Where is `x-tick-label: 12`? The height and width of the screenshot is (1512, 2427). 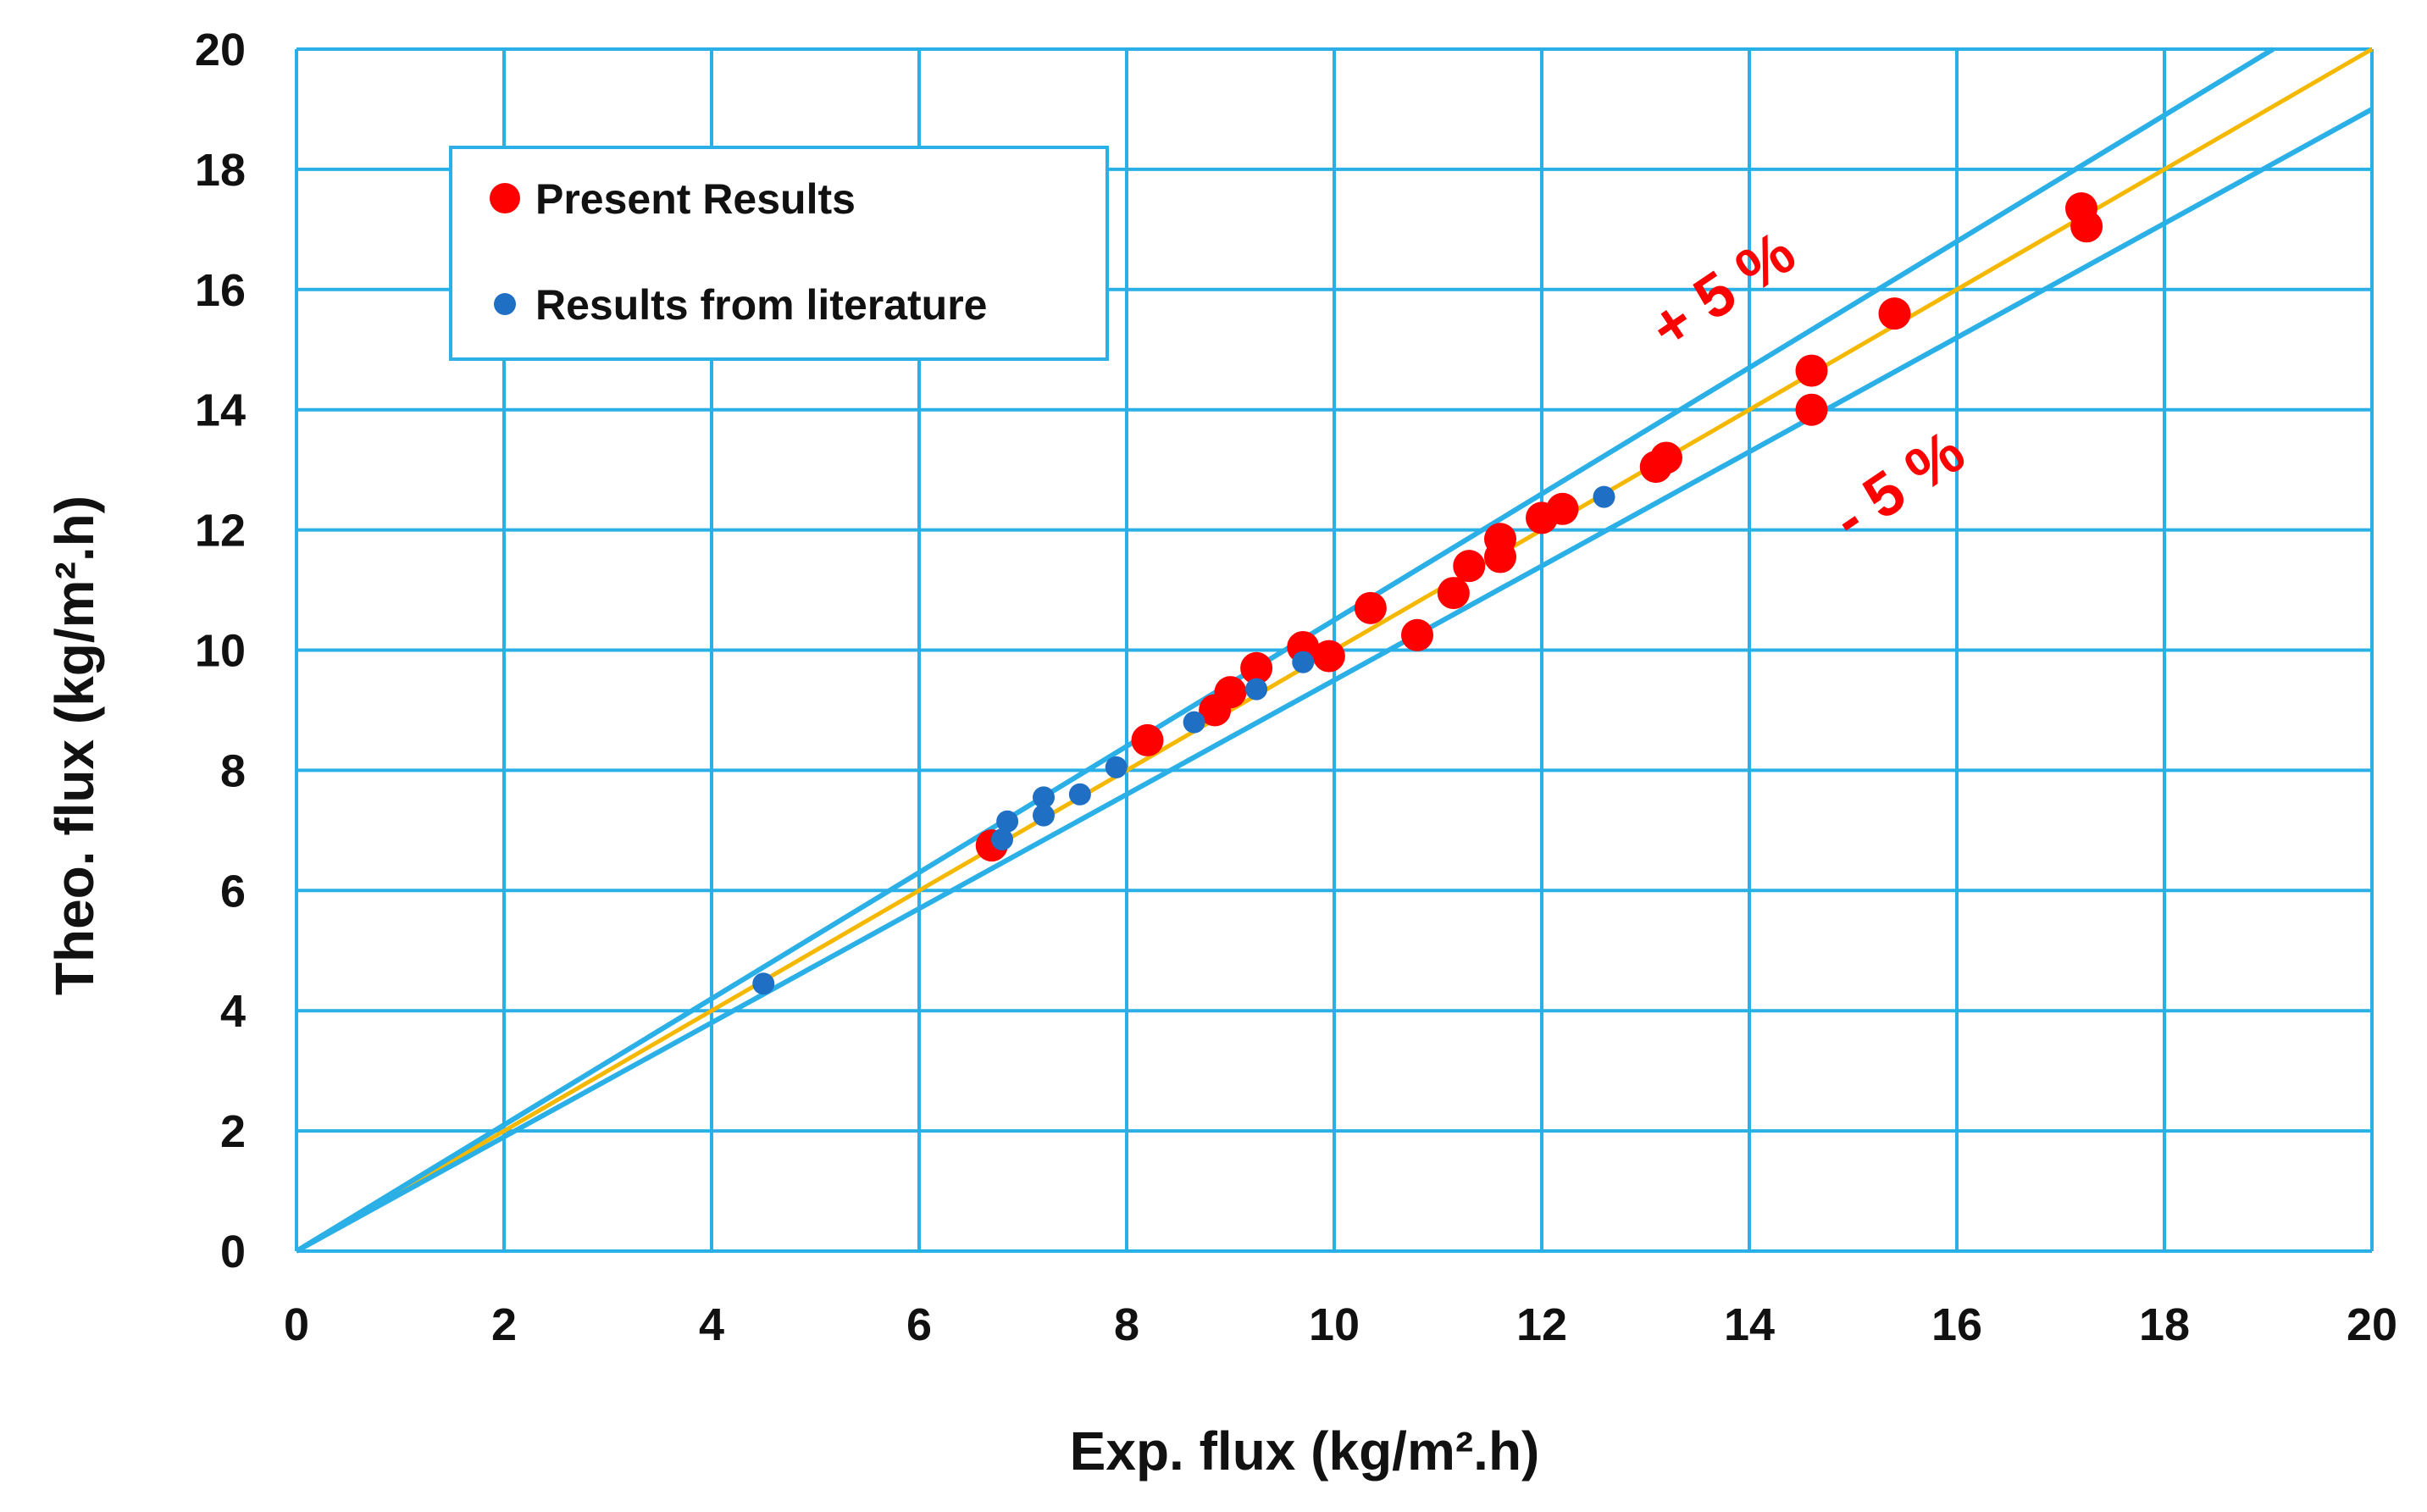
x-tick-label: 12 is located at coordinates (1541, 1324).